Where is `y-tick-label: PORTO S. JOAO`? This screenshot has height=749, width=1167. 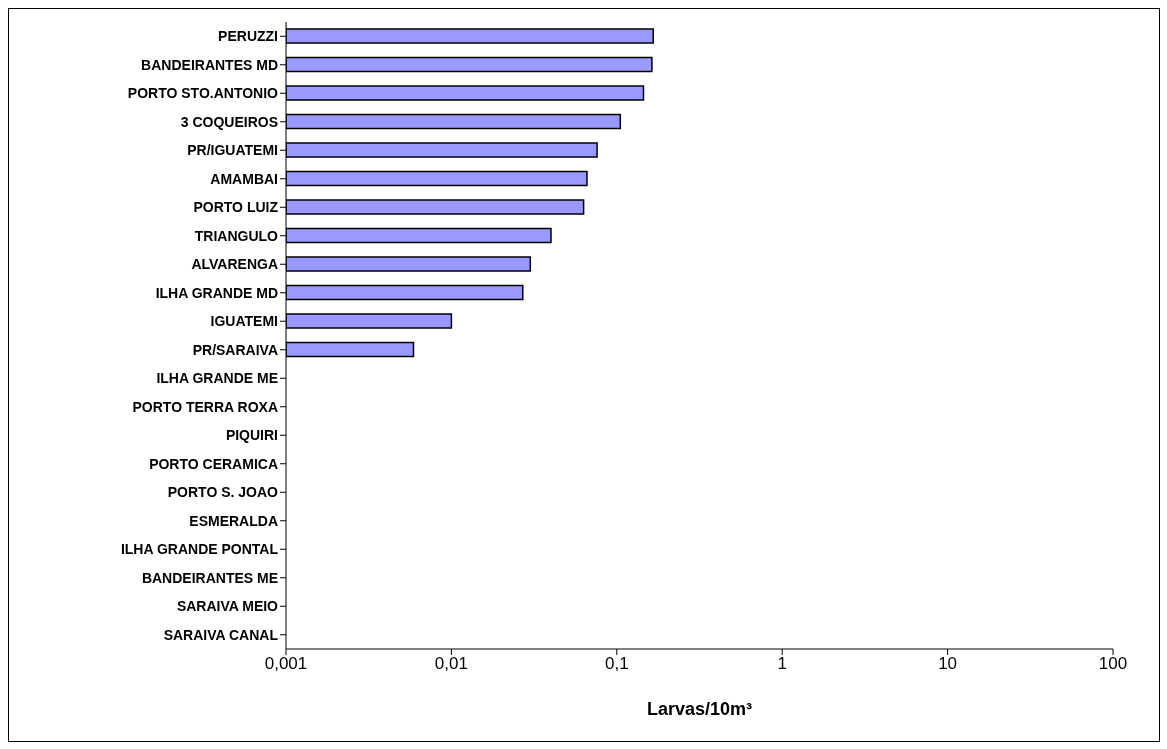
y-tick-label: PORTO S. JOAO is located at coordinates (223, 492).